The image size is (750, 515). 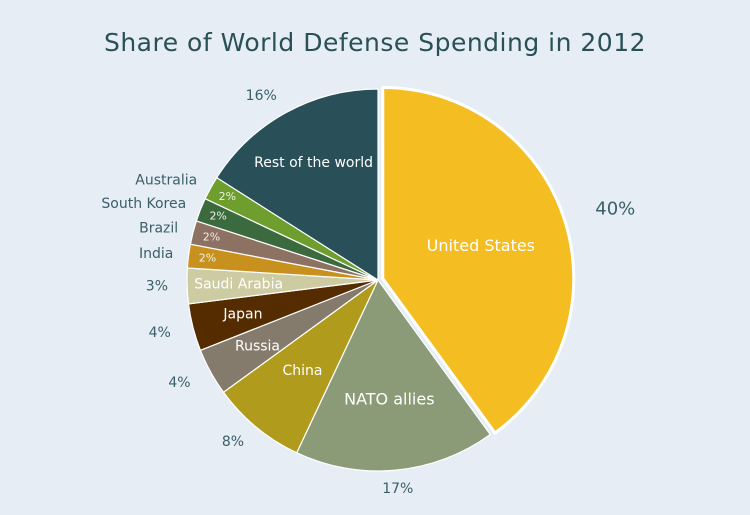 What do you see at coordinates (393, 375) in the screenshot?
I see `slice-nato-allies` at bounding box center [393, 375].